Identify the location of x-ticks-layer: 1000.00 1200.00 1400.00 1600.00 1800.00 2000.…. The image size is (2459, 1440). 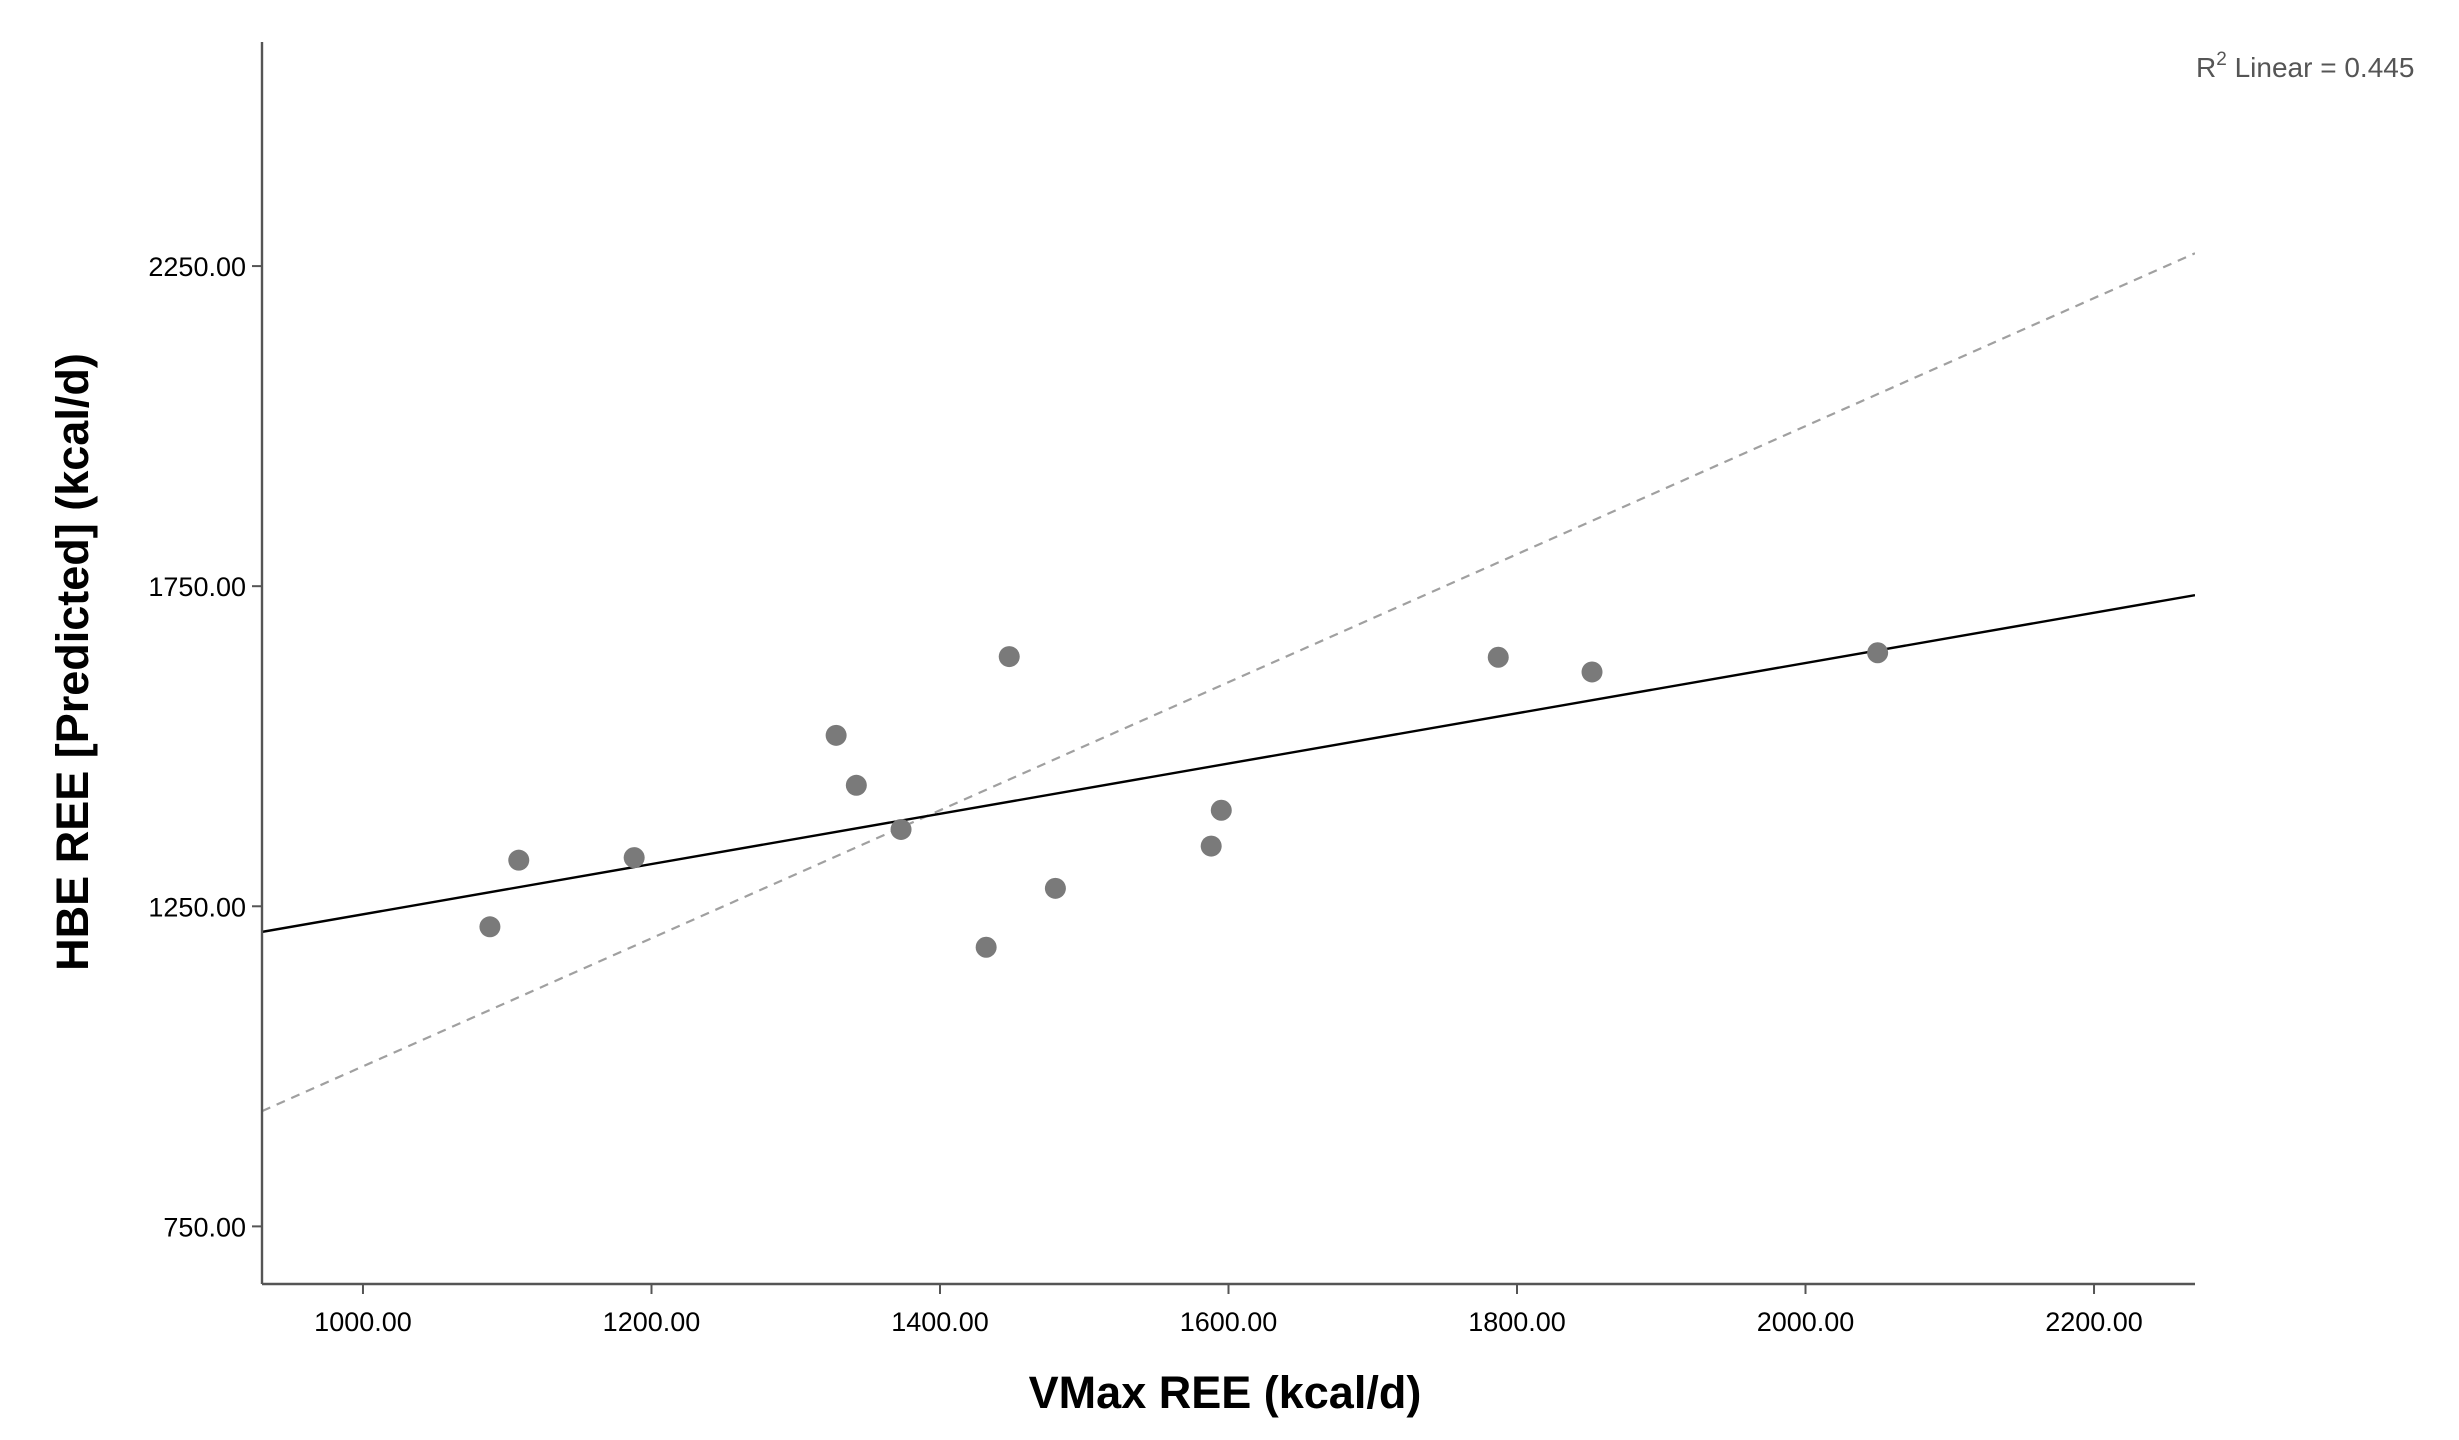
(1228, 1310).